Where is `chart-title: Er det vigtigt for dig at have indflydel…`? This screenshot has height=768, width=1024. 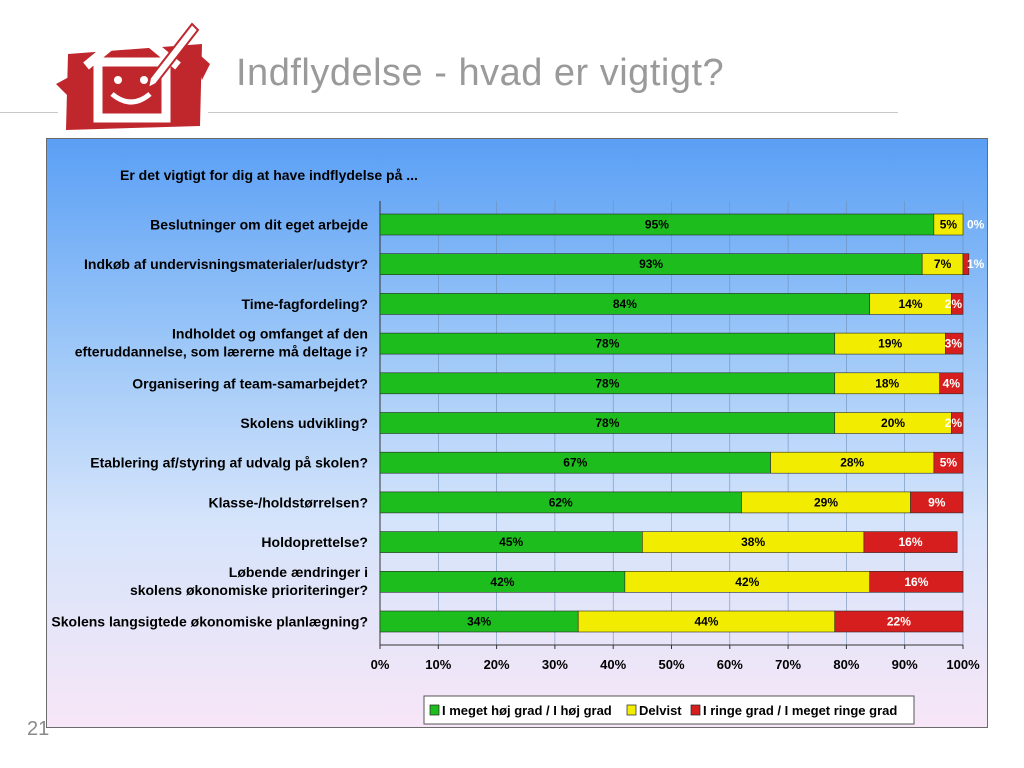
chart-title: Er det vigtigt for dig at have indflydel… is located at coordinates (269, 175).